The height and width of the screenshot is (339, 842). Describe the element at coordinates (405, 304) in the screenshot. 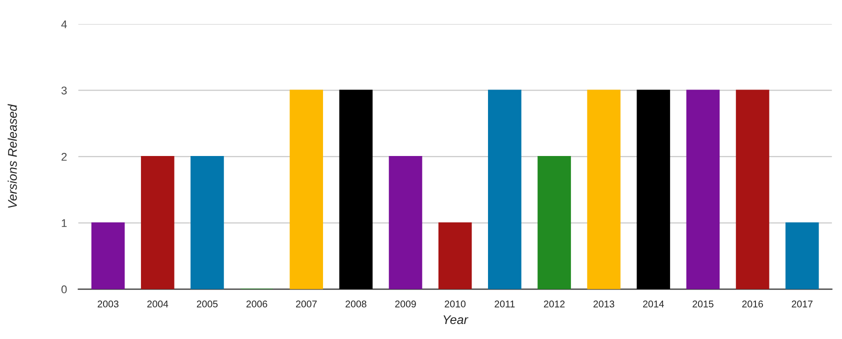

I see `x-tick-label: 2009` at that location.